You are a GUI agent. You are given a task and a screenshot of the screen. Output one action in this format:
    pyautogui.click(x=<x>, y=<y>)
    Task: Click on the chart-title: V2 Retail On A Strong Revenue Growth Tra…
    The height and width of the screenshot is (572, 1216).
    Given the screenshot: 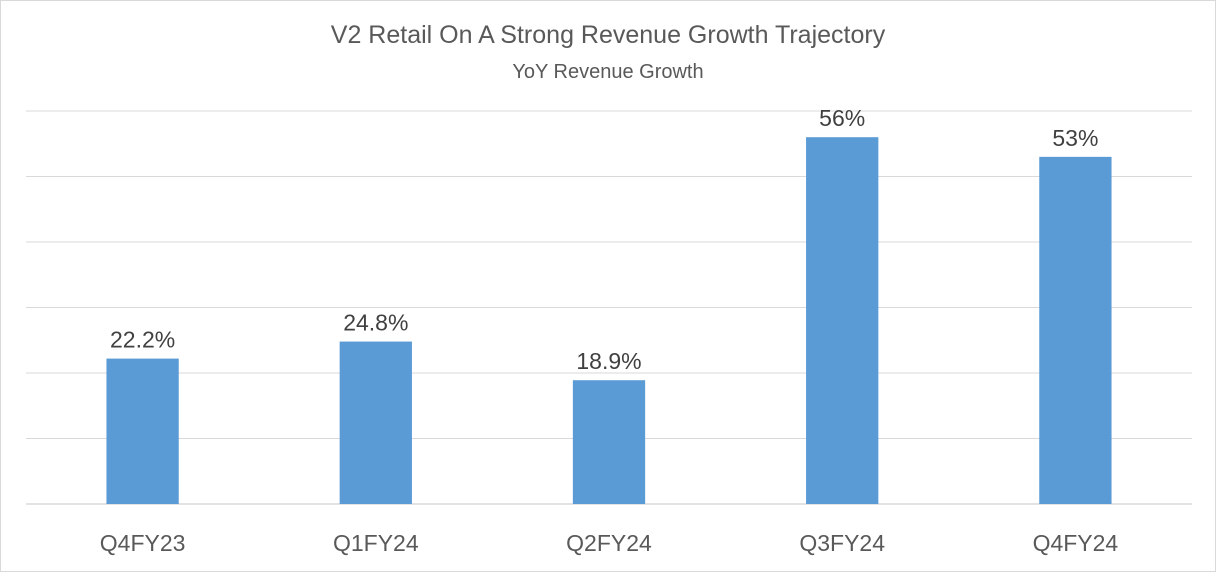 What is the action you would take?
    pyautogui.click(x=608, y=35)
    